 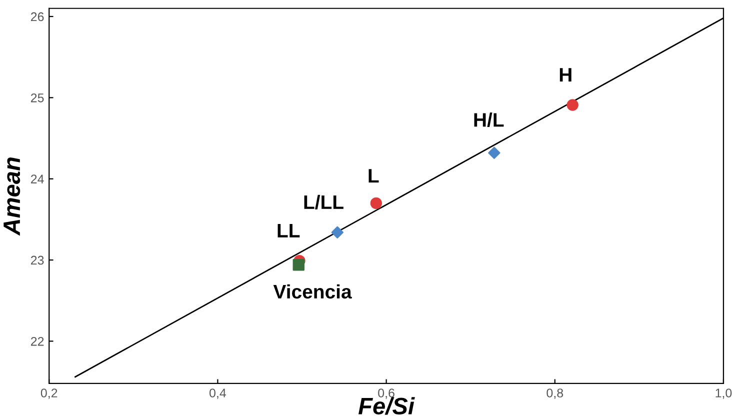 What do you see at coordinates (37, 97) in the screenshot?
I see `y-tick-label: 25` at bounding box center [37, 97].